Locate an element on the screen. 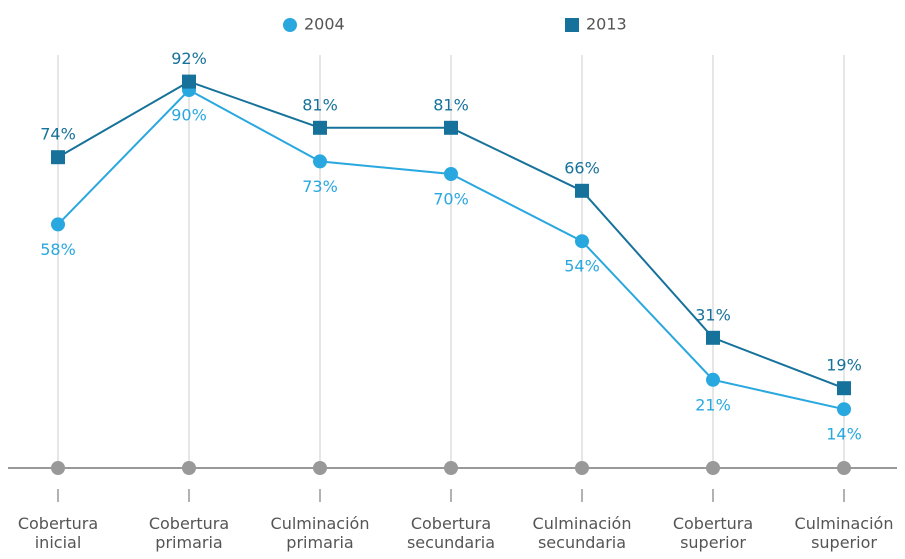 Image resolution: width=905 pixels, height=559 pixels. data-label: 66% is located at coordinates (582, 167).